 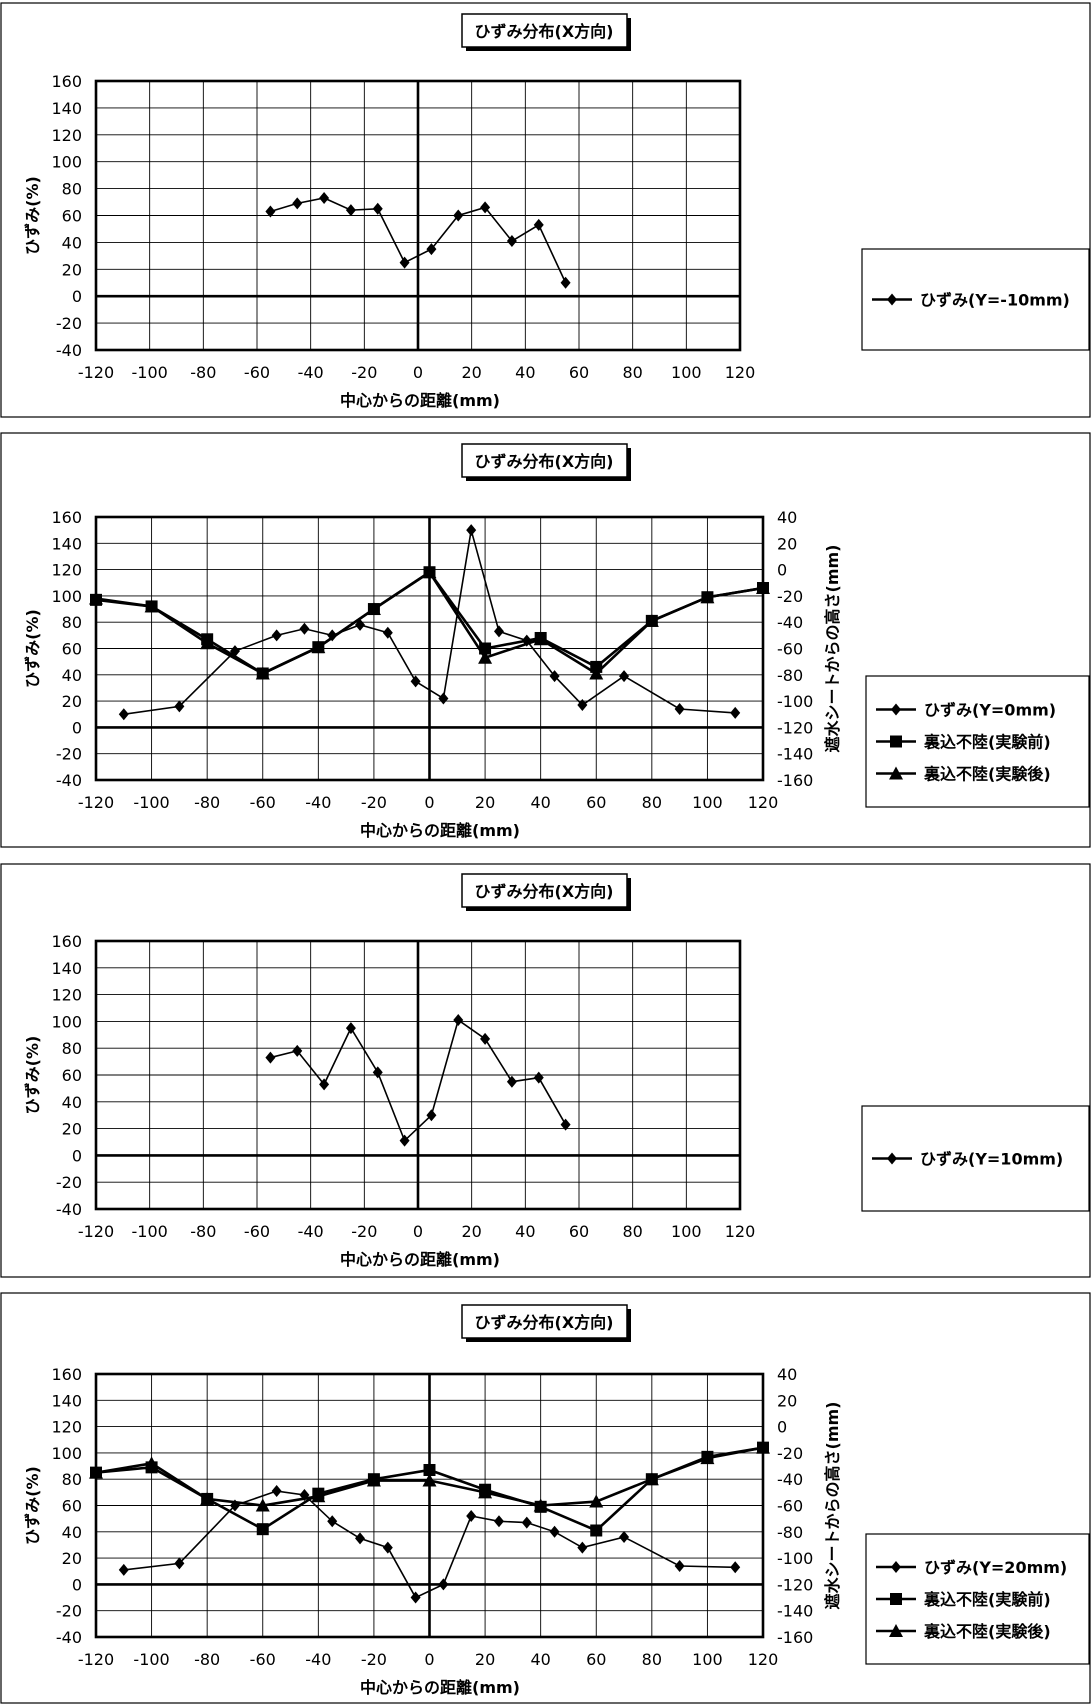 What do you see at coordinates (790, 622) in the screenshot?
I see `y2-tick-label: -40` at bounding box center [790, 622].